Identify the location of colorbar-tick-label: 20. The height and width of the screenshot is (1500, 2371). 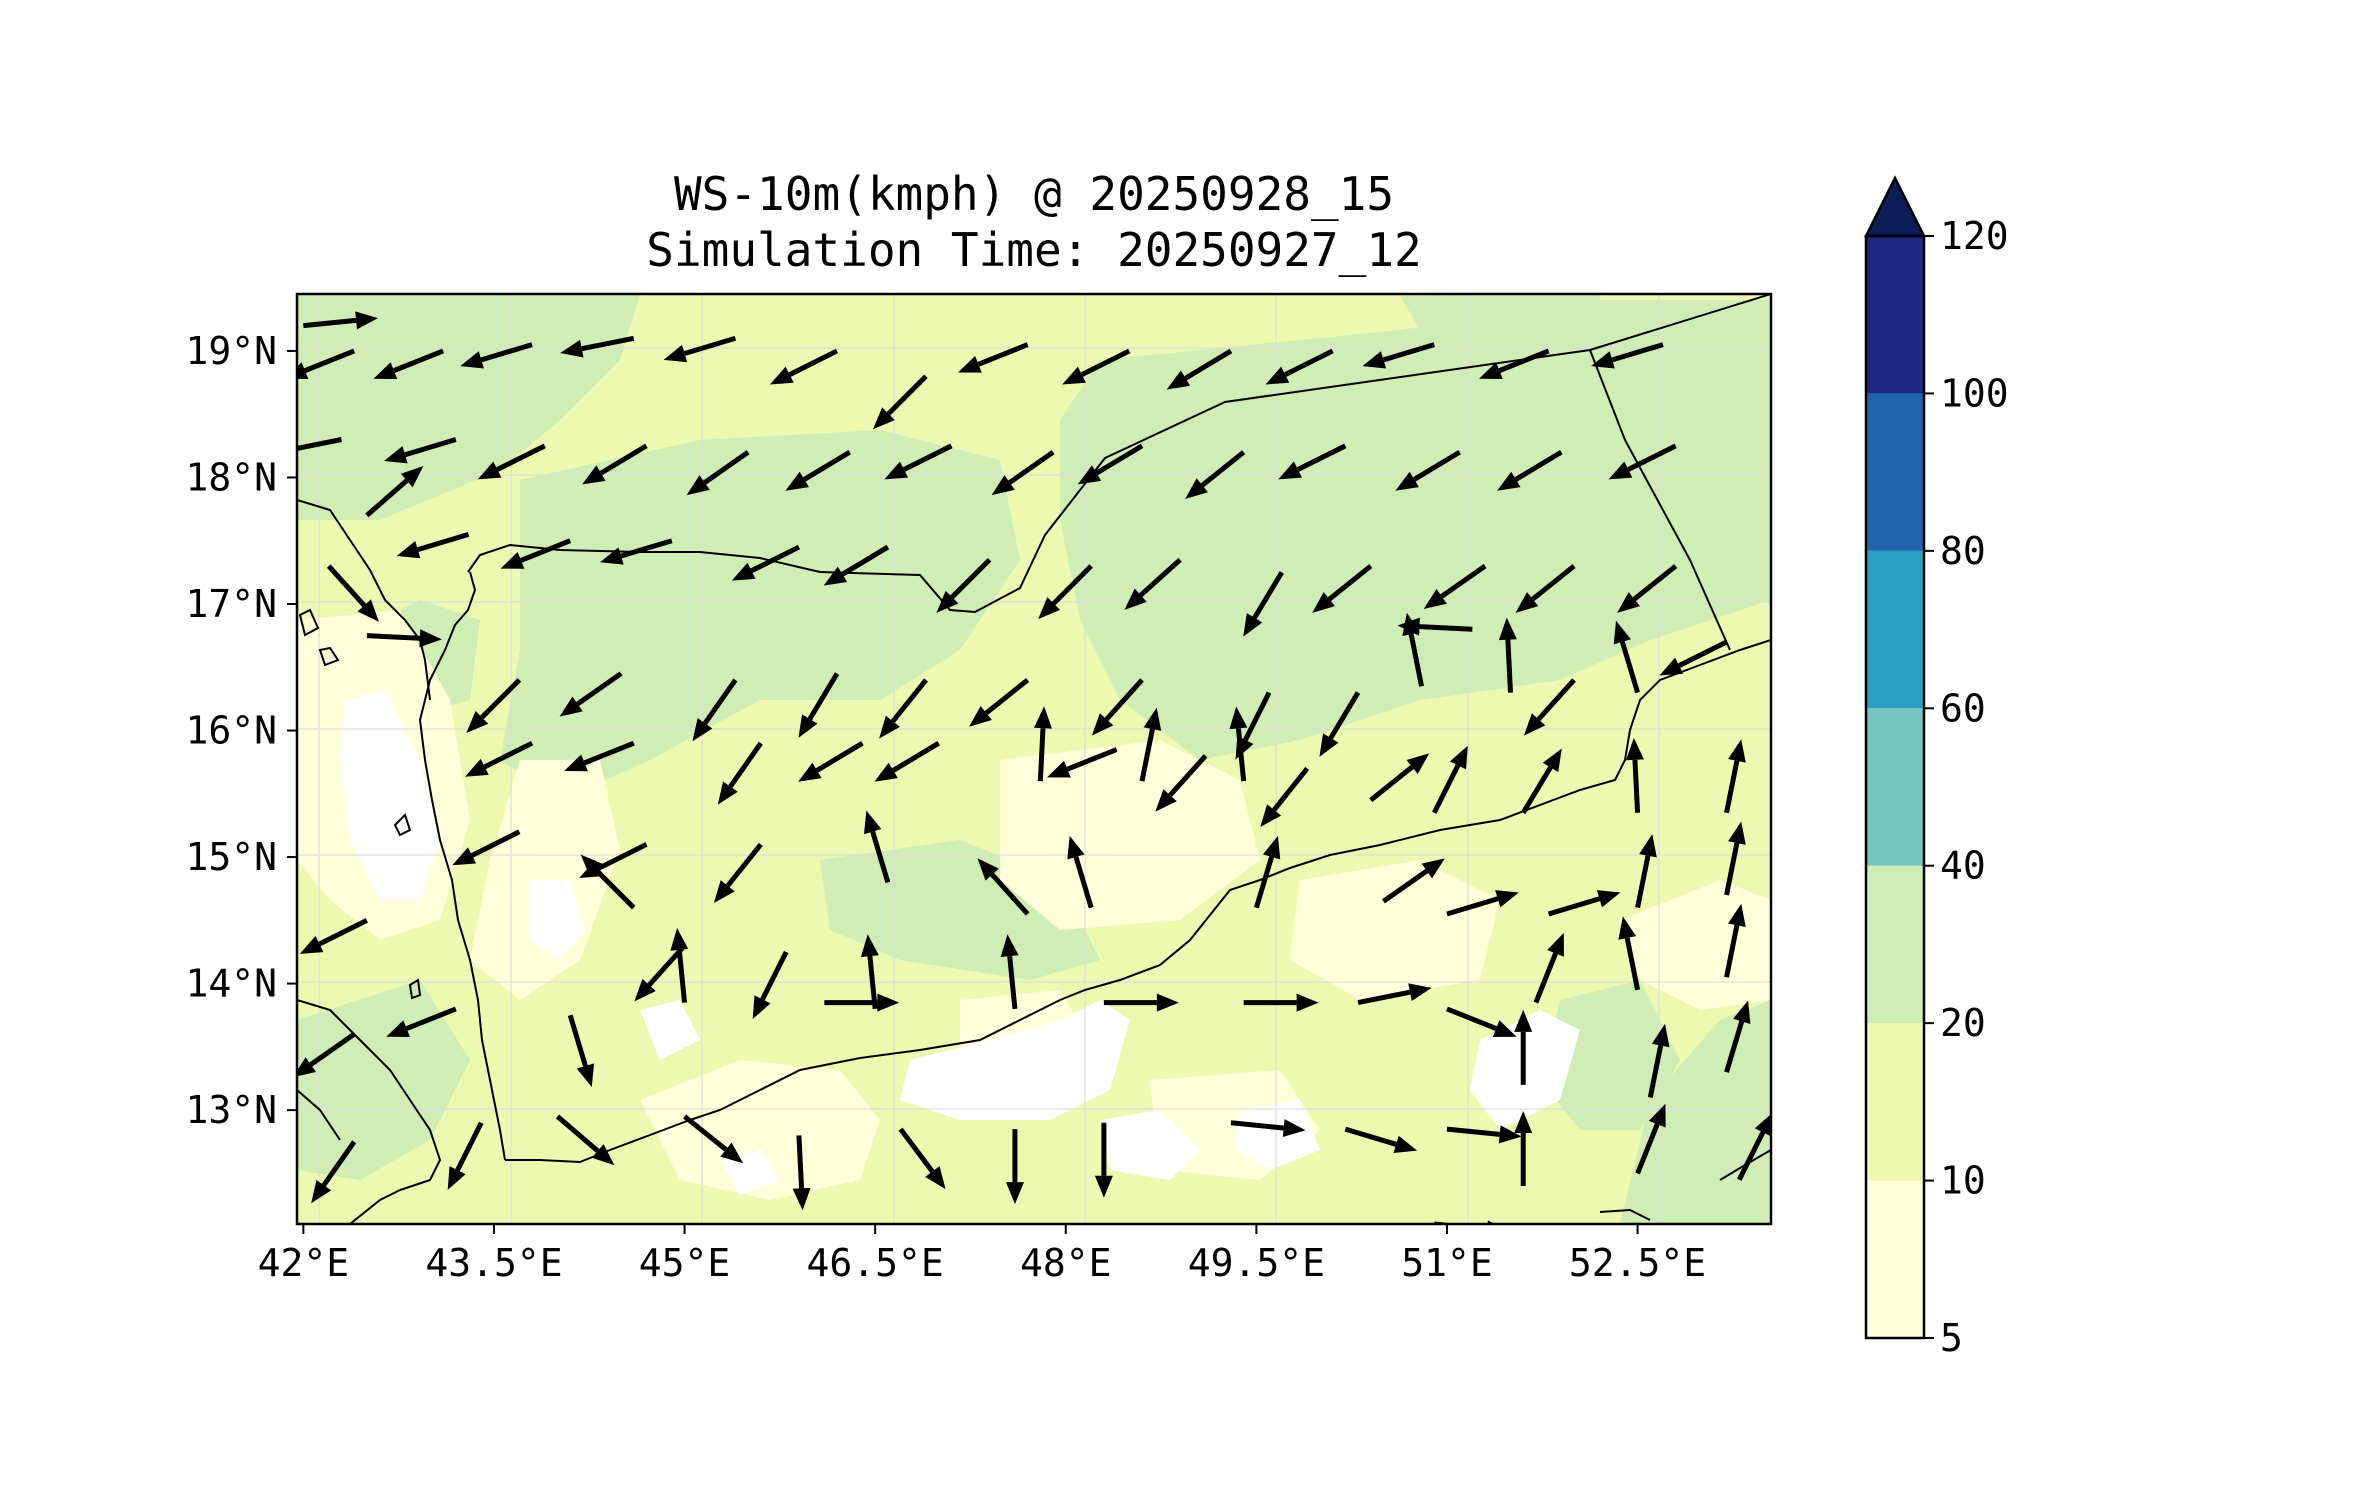
(1963, 1023).